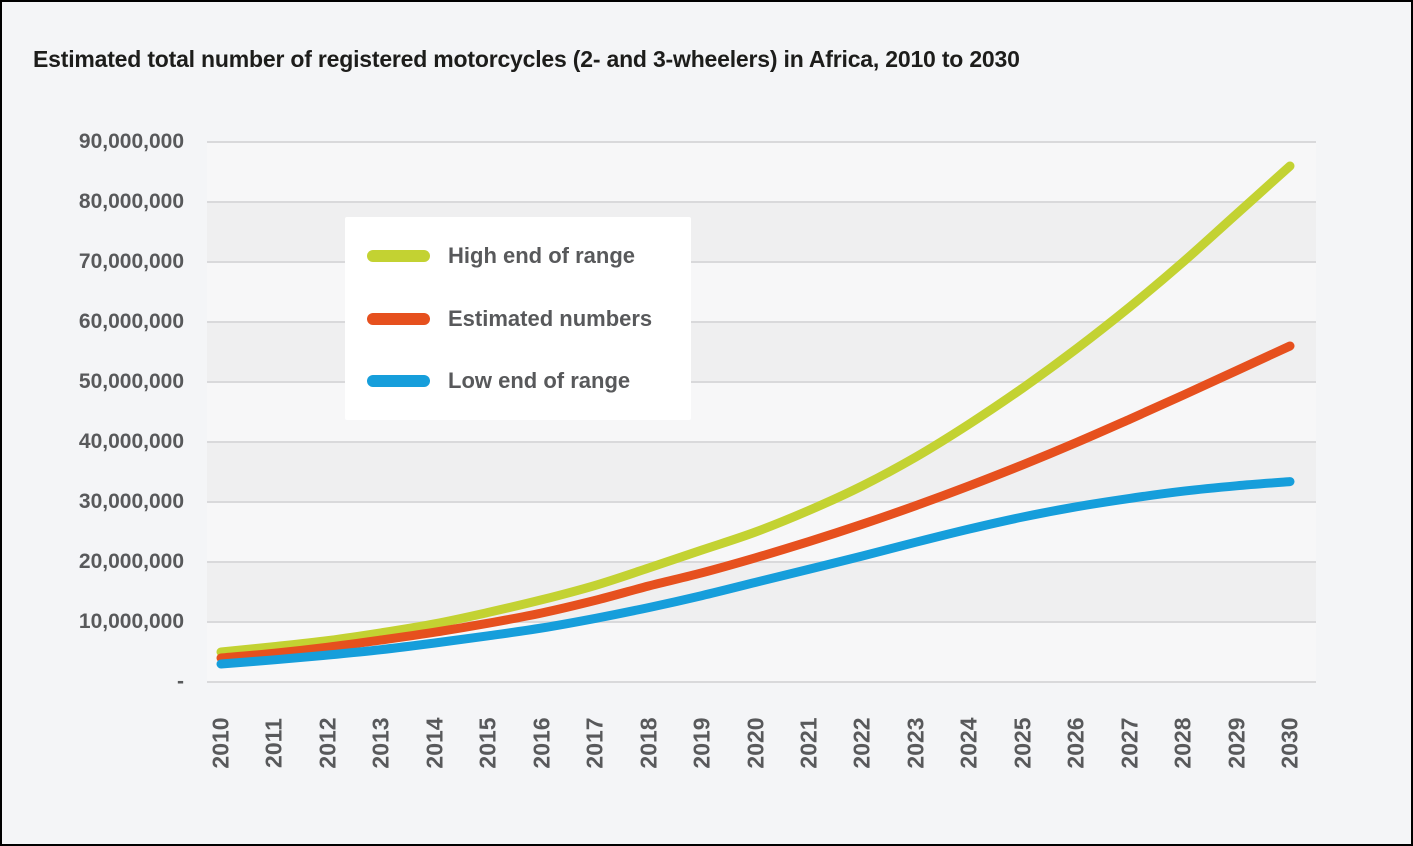 Image resolution: width=1413 pixels, height=846 pixels. Describe the element at coordinates (131, 501) in the screenshot. I see `y-tick-label: 30,000,000` at that location.